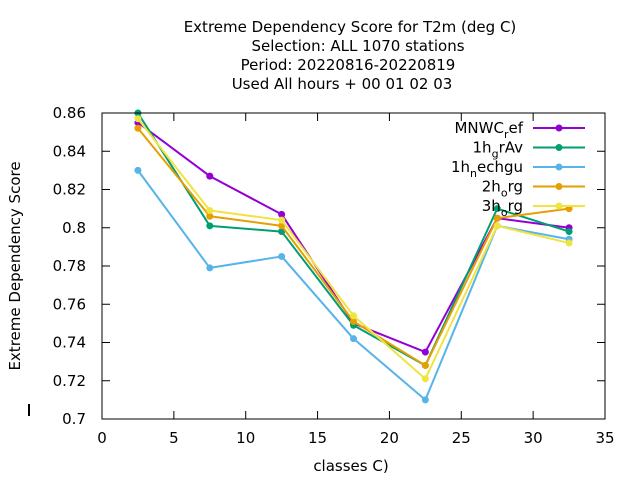  What do you see at coordinates (74, 419) in the screenshot?
I see `y-tick-label: 0.7` at bounding box center [74, 419].